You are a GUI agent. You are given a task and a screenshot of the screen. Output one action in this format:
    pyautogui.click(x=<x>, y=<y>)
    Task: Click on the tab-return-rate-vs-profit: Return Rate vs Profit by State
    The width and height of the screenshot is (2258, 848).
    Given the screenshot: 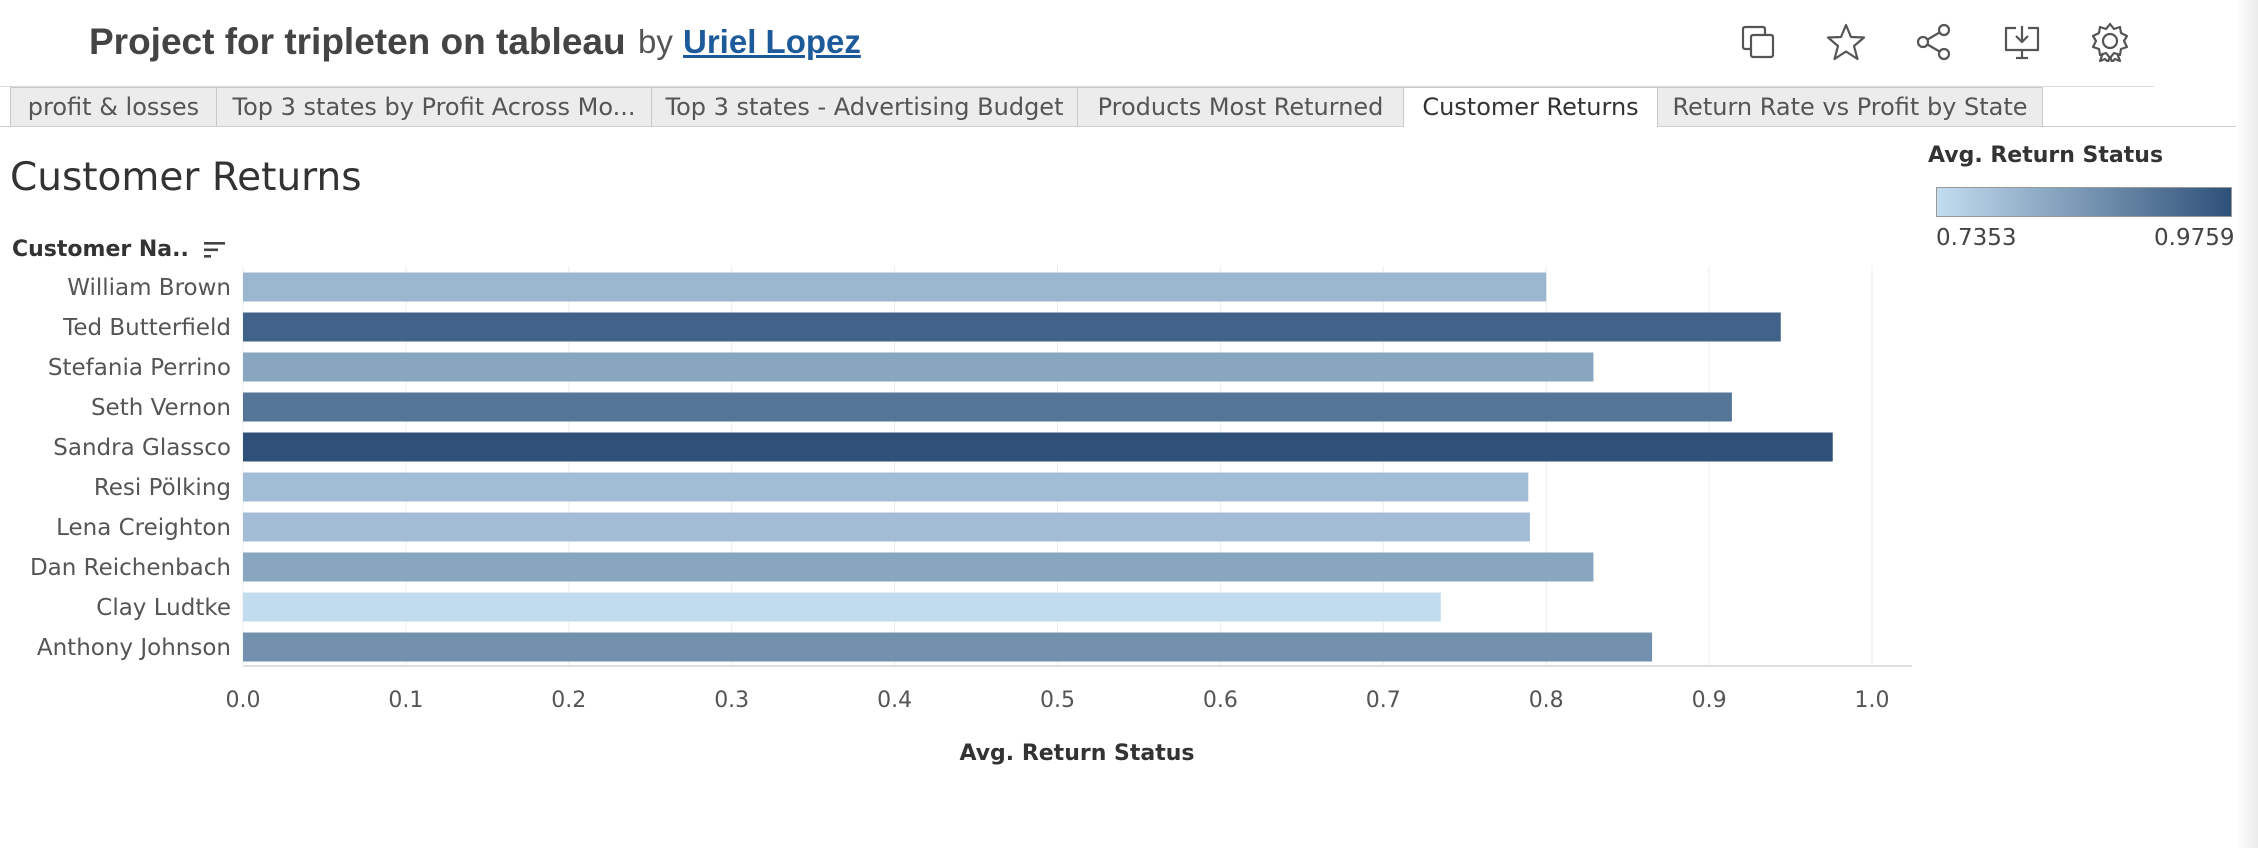 What is the action you would take?
    pyautogui.click(x=1850, y=106)
    